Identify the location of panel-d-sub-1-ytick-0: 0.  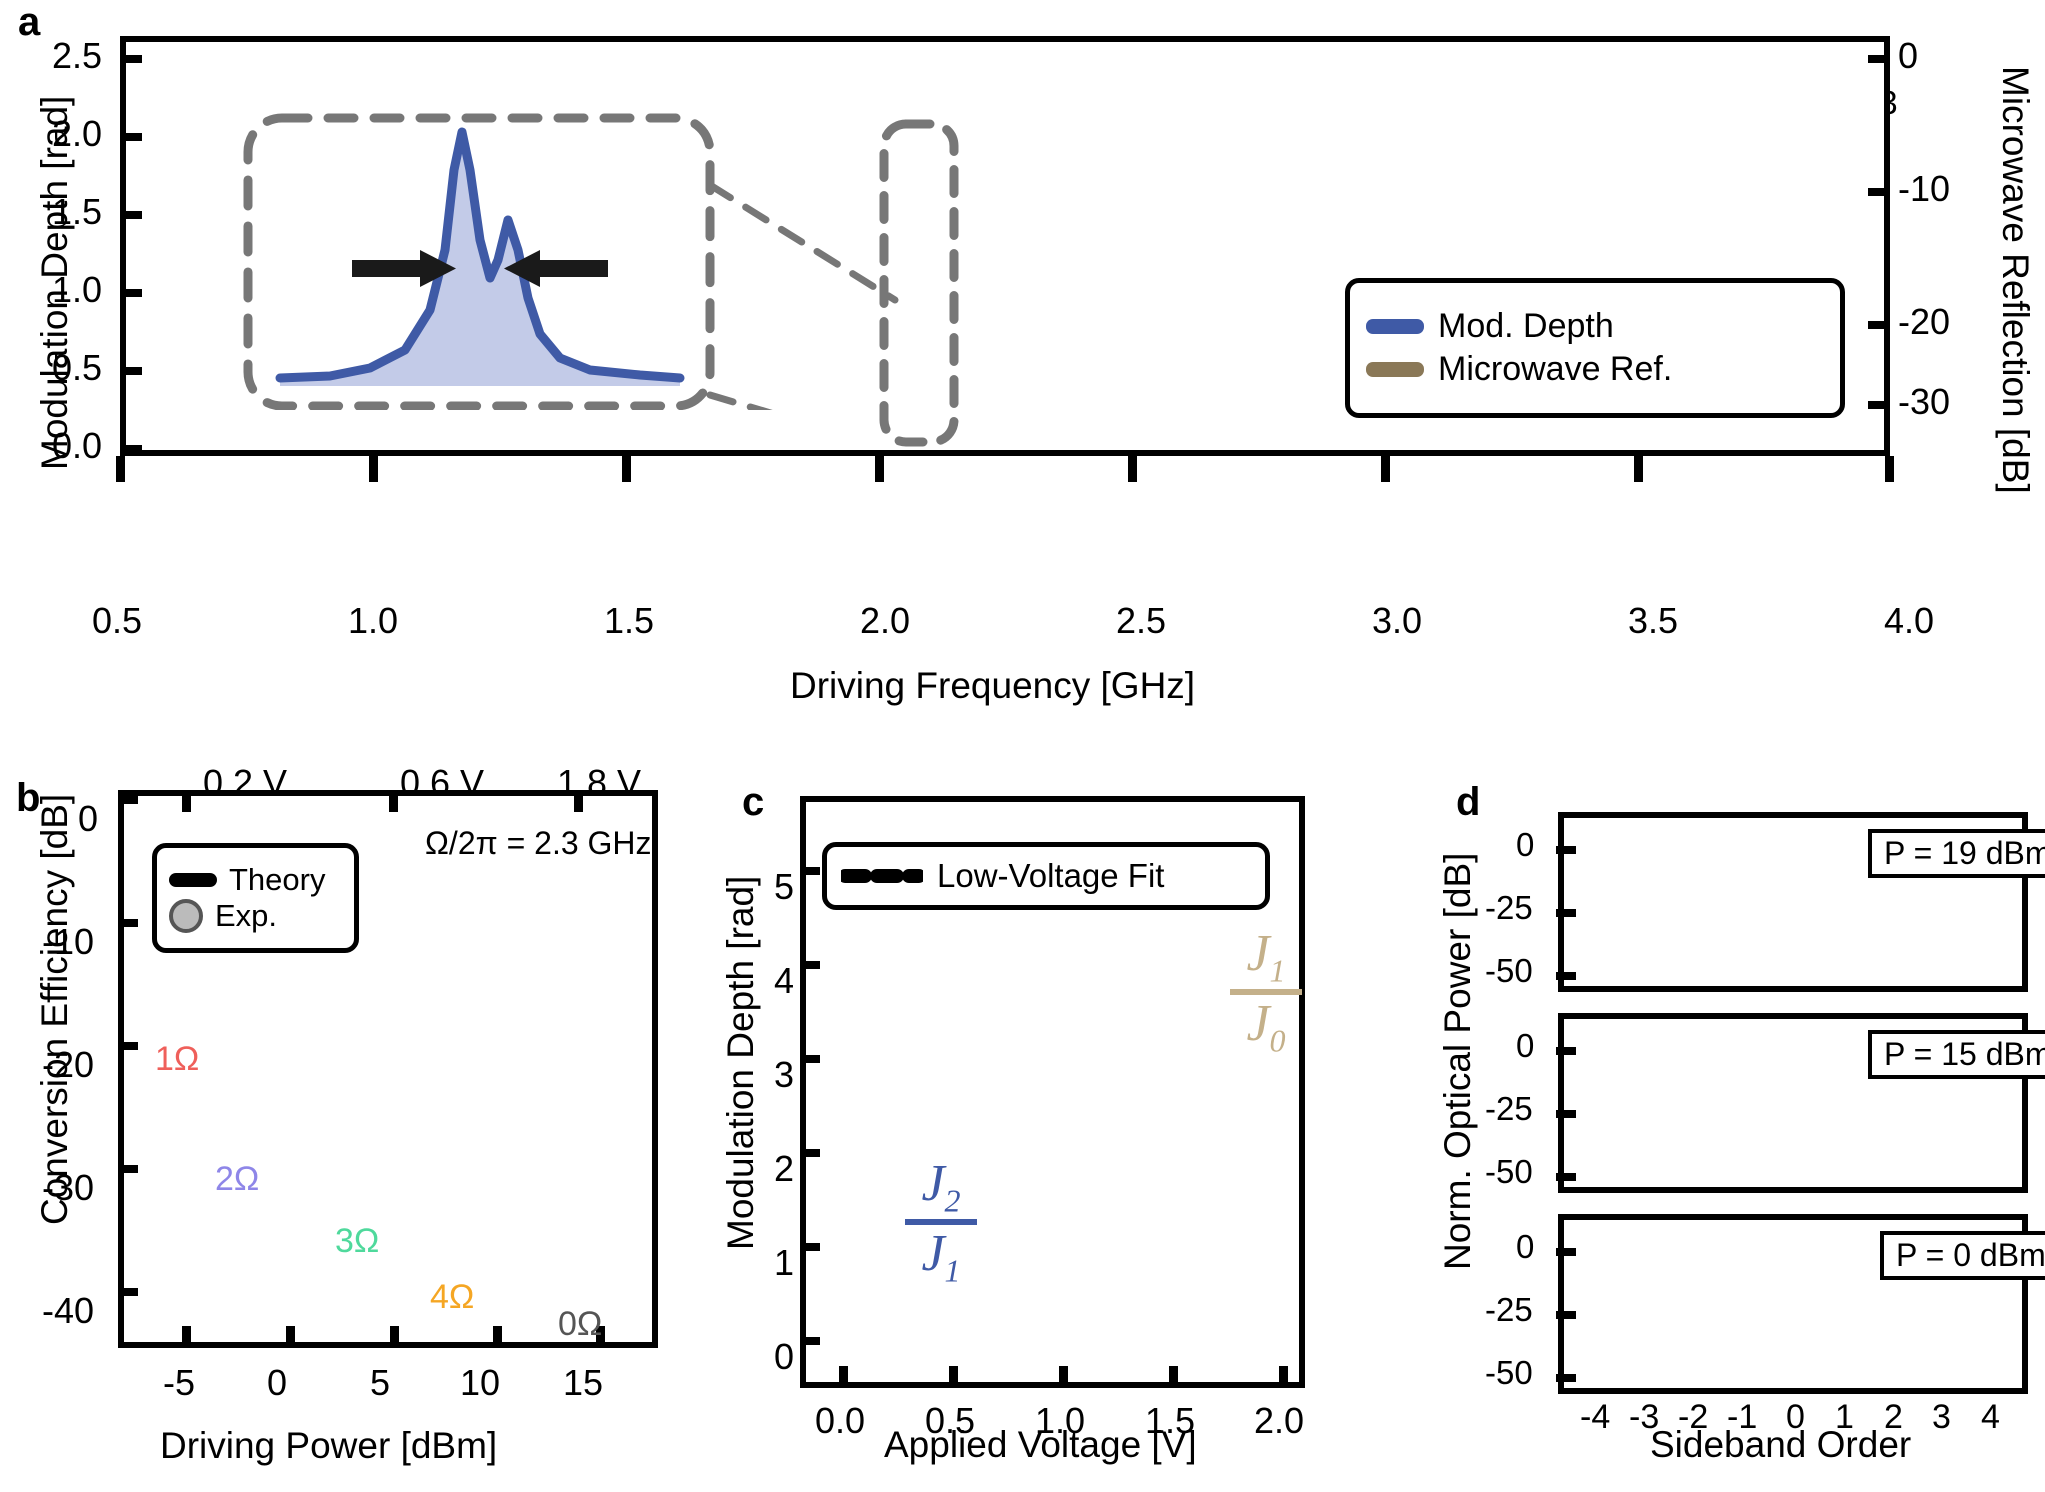
(1525, 1045).